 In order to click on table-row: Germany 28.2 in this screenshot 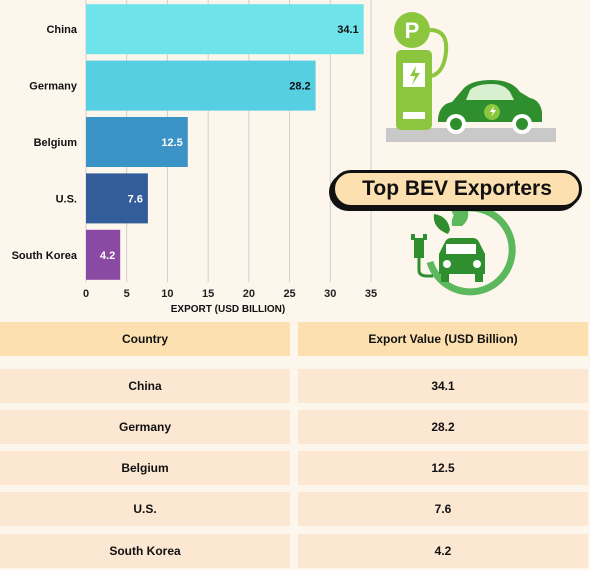, I will do `click(295, 427)`.